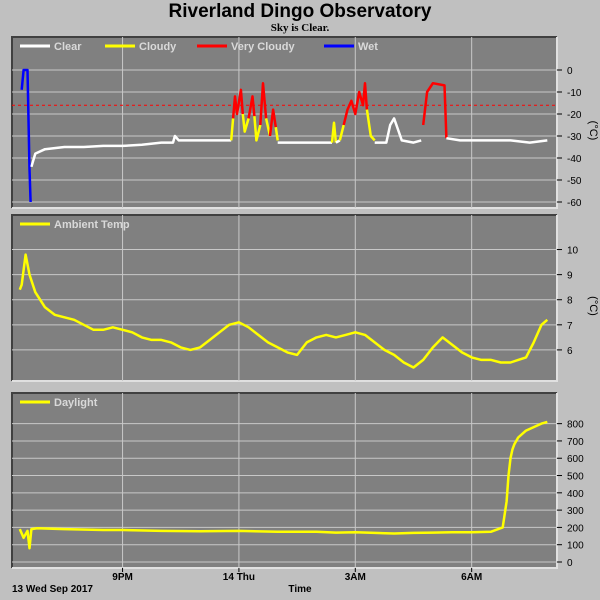 The image size is (600, 600). What do you see at coordinates (52, 589) in the screenshot?
I see `date-label: 13 Wed Sep 2017` at bounding box center [52, 589].